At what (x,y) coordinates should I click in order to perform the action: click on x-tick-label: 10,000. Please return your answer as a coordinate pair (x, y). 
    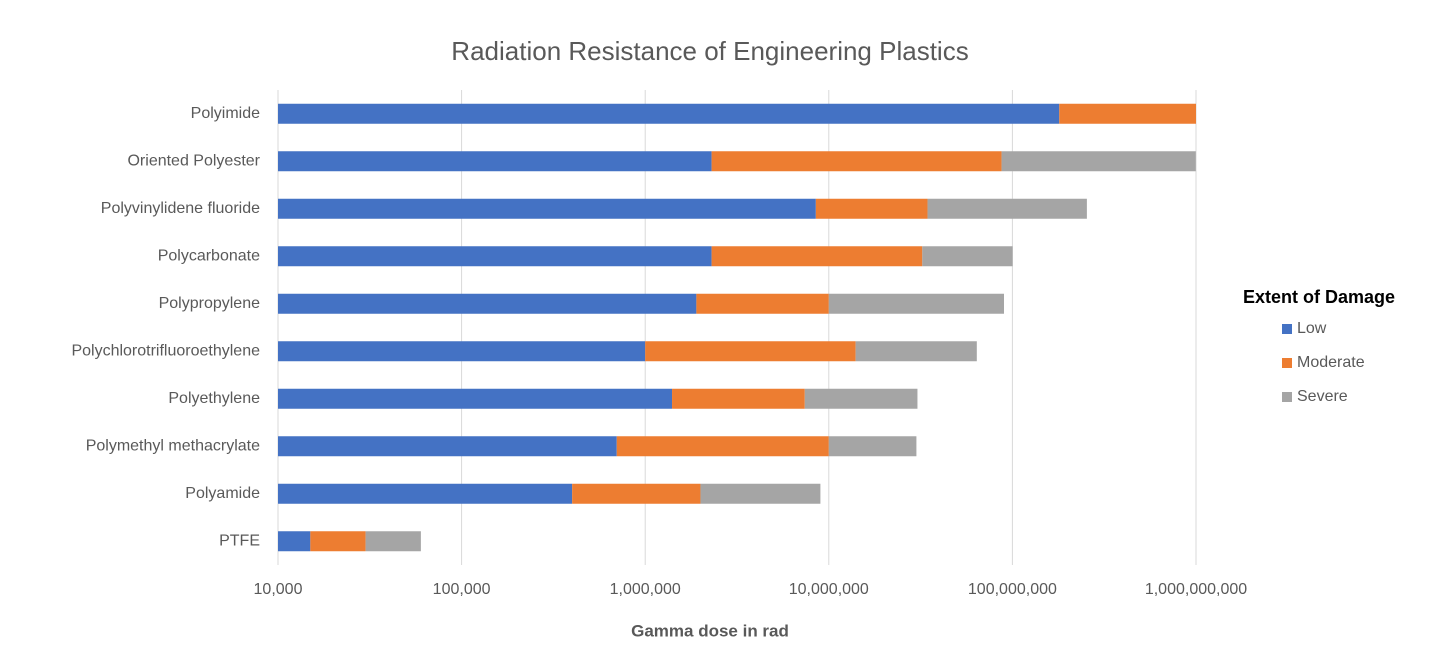
    Looking at the image, I should click on (278, 589).